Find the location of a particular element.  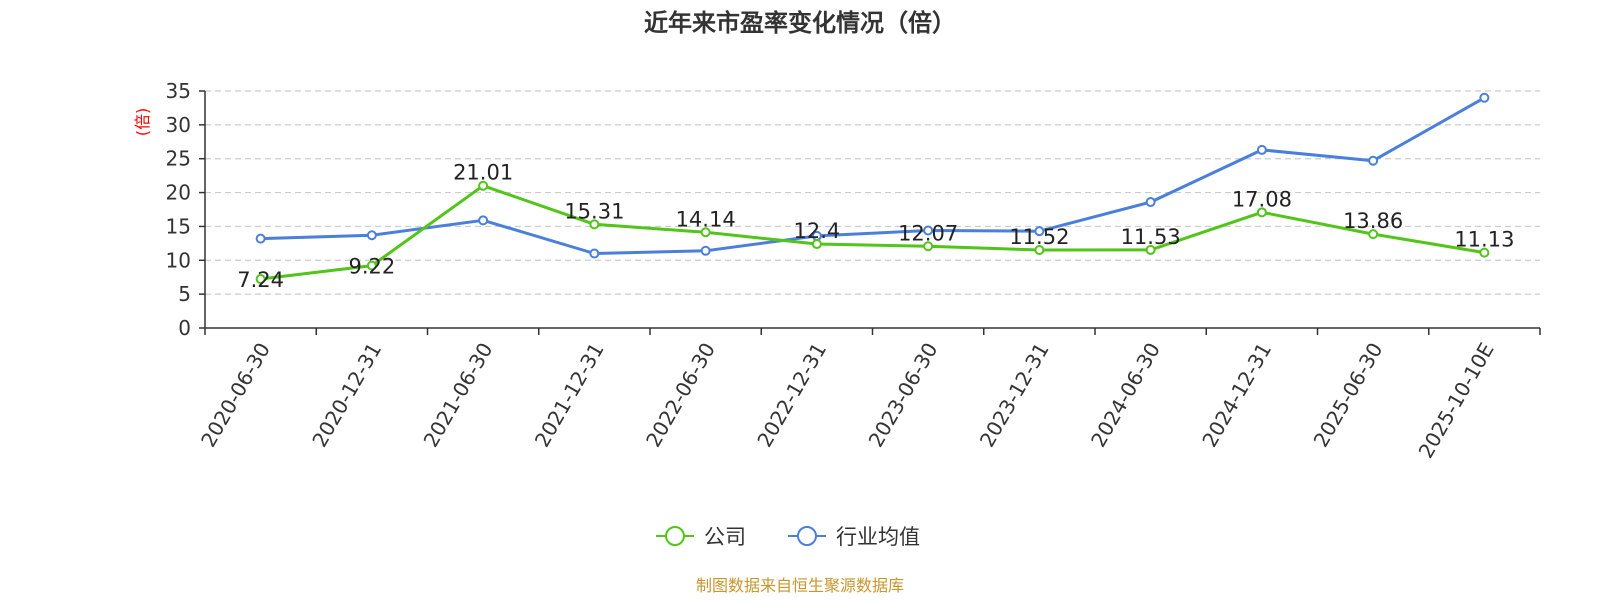

data-label: 9.22 is located at coordinates (371, 267).